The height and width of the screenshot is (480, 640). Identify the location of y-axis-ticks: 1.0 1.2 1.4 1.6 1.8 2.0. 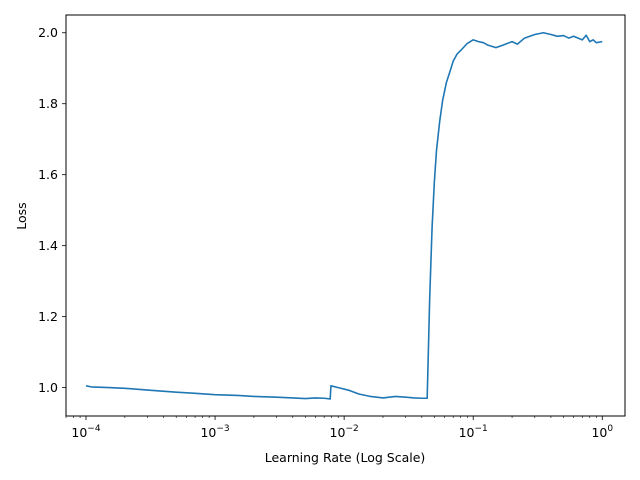
(52, 210).